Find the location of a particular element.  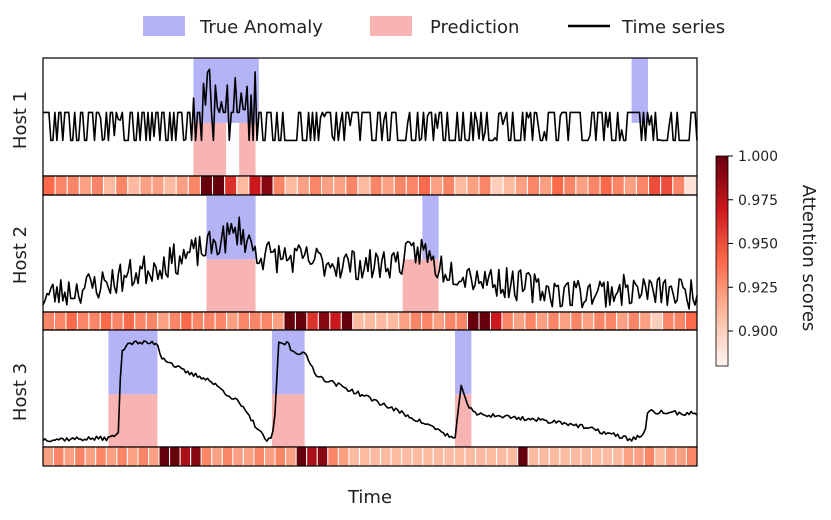

legend: True Anomaly Prediction Time series is located at coordinates (434, 27).